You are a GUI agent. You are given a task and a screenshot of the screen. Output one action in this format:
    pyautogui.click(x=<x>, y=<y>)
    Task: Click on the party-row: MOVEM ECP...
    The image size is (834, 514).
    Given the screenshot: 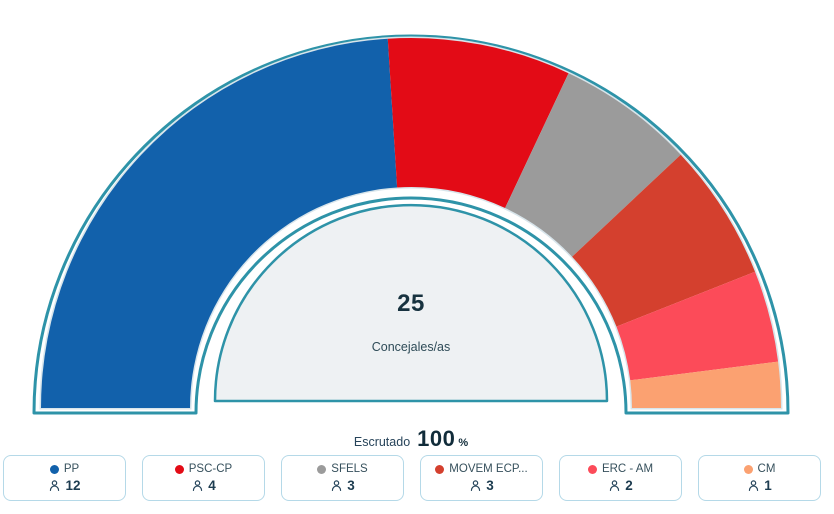 What is the action you would take?
    pyautogui.click(x=481, y=469)
    